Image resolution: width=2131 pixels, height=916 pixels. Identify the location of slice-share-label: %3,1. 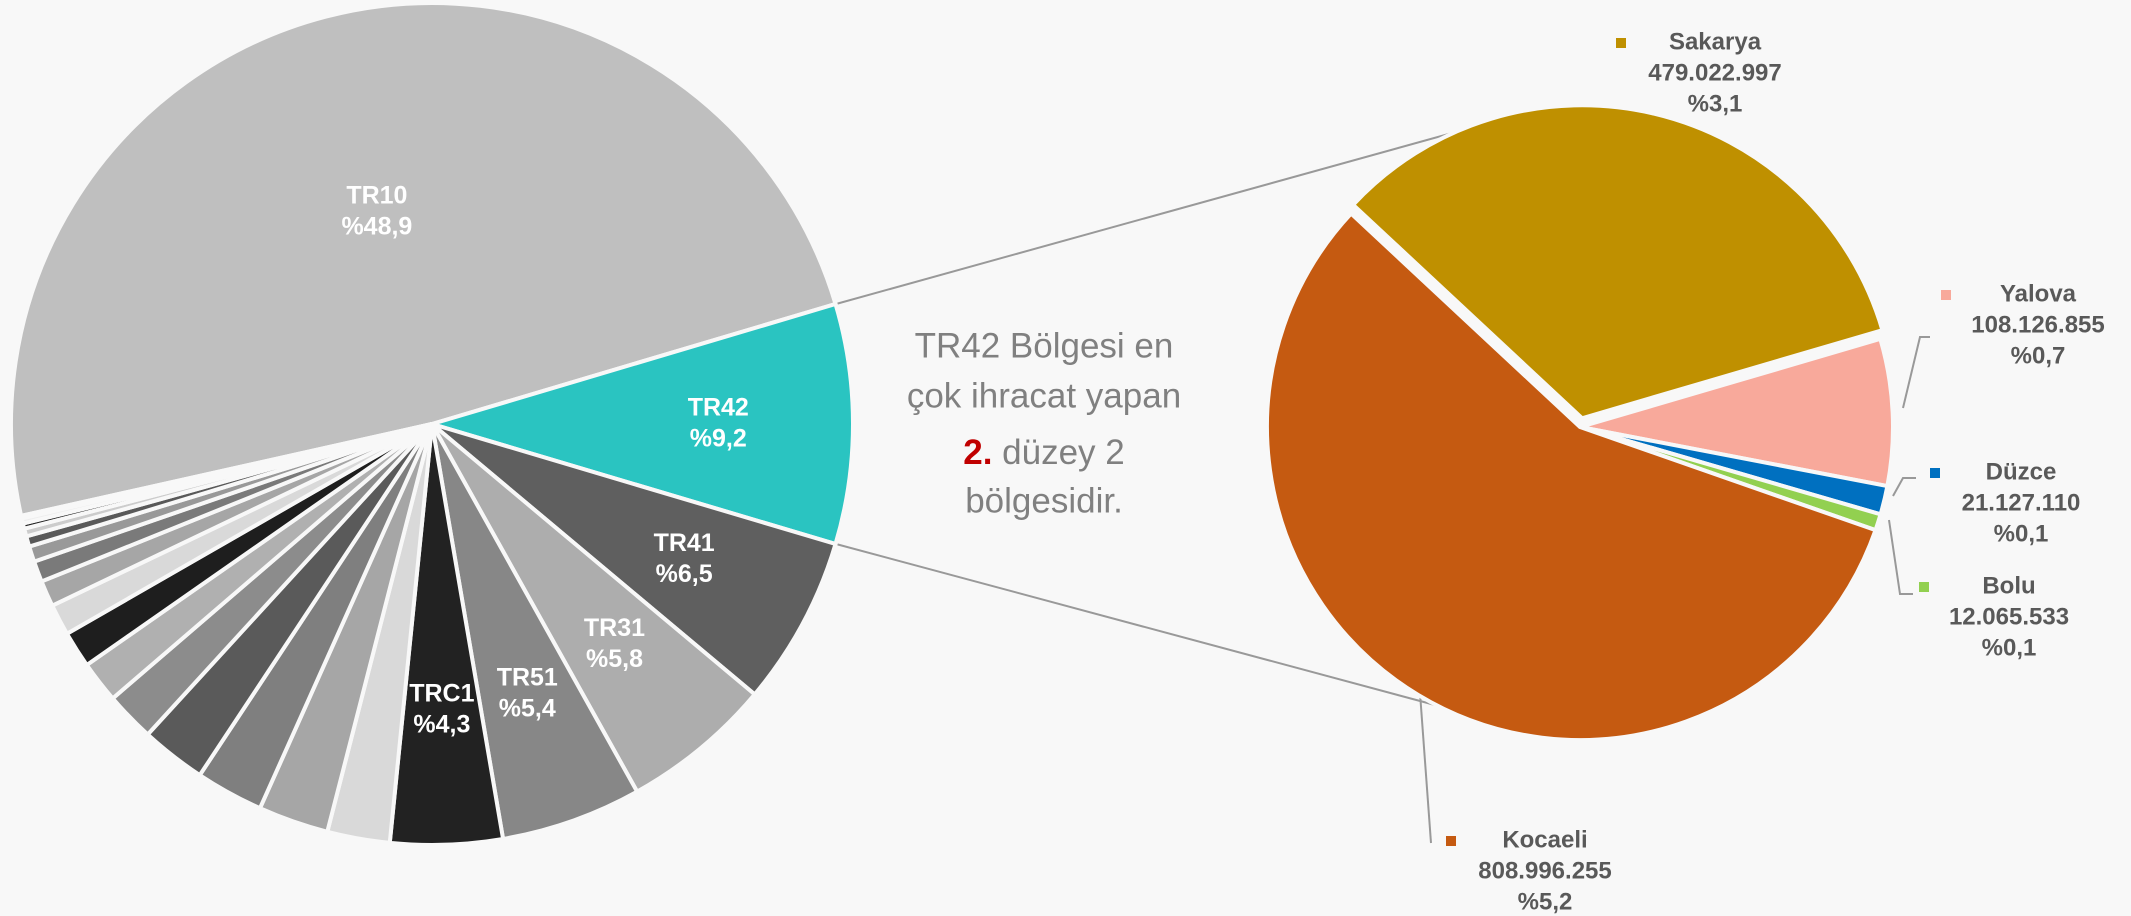
(1715, 103).